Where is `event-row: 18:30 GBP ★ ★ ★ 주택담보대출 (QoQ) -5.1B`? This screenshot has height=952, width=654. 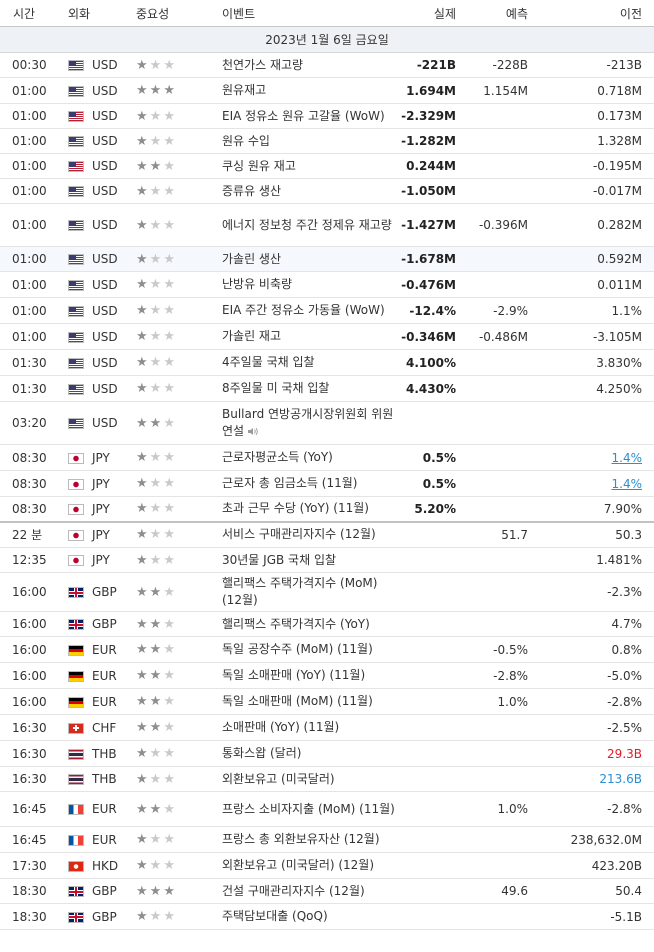
event-row: 18:30 GBP ★ ★ ★ 주택담보대출 (QoQ) -5.1B is located at coordinates (327, 916).